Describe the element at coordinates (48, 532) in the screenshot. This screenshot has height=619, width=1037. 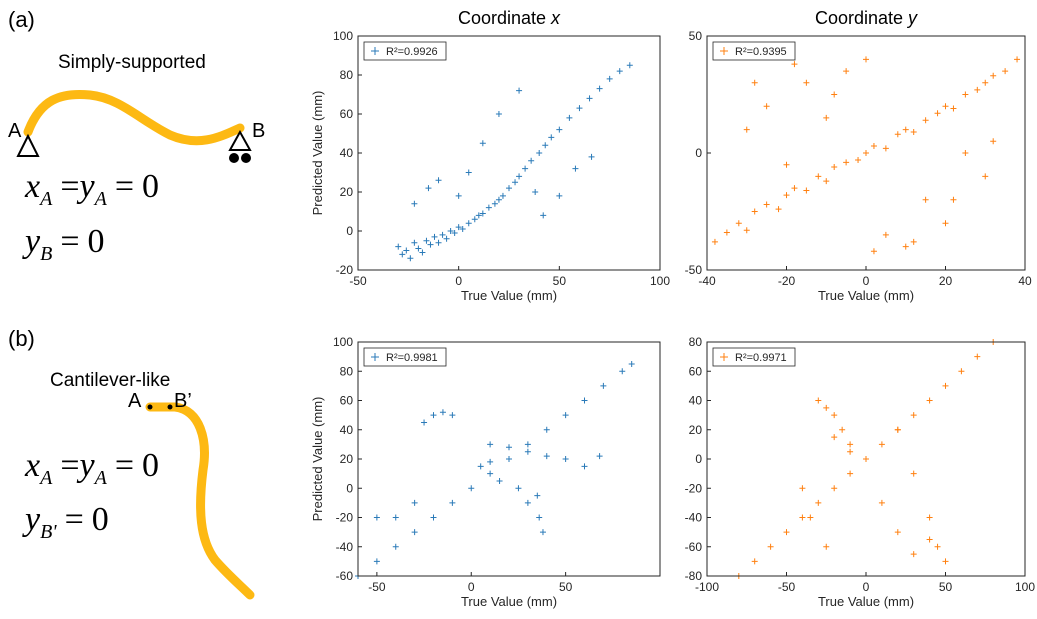
I see `equation-token: B'` at that location.